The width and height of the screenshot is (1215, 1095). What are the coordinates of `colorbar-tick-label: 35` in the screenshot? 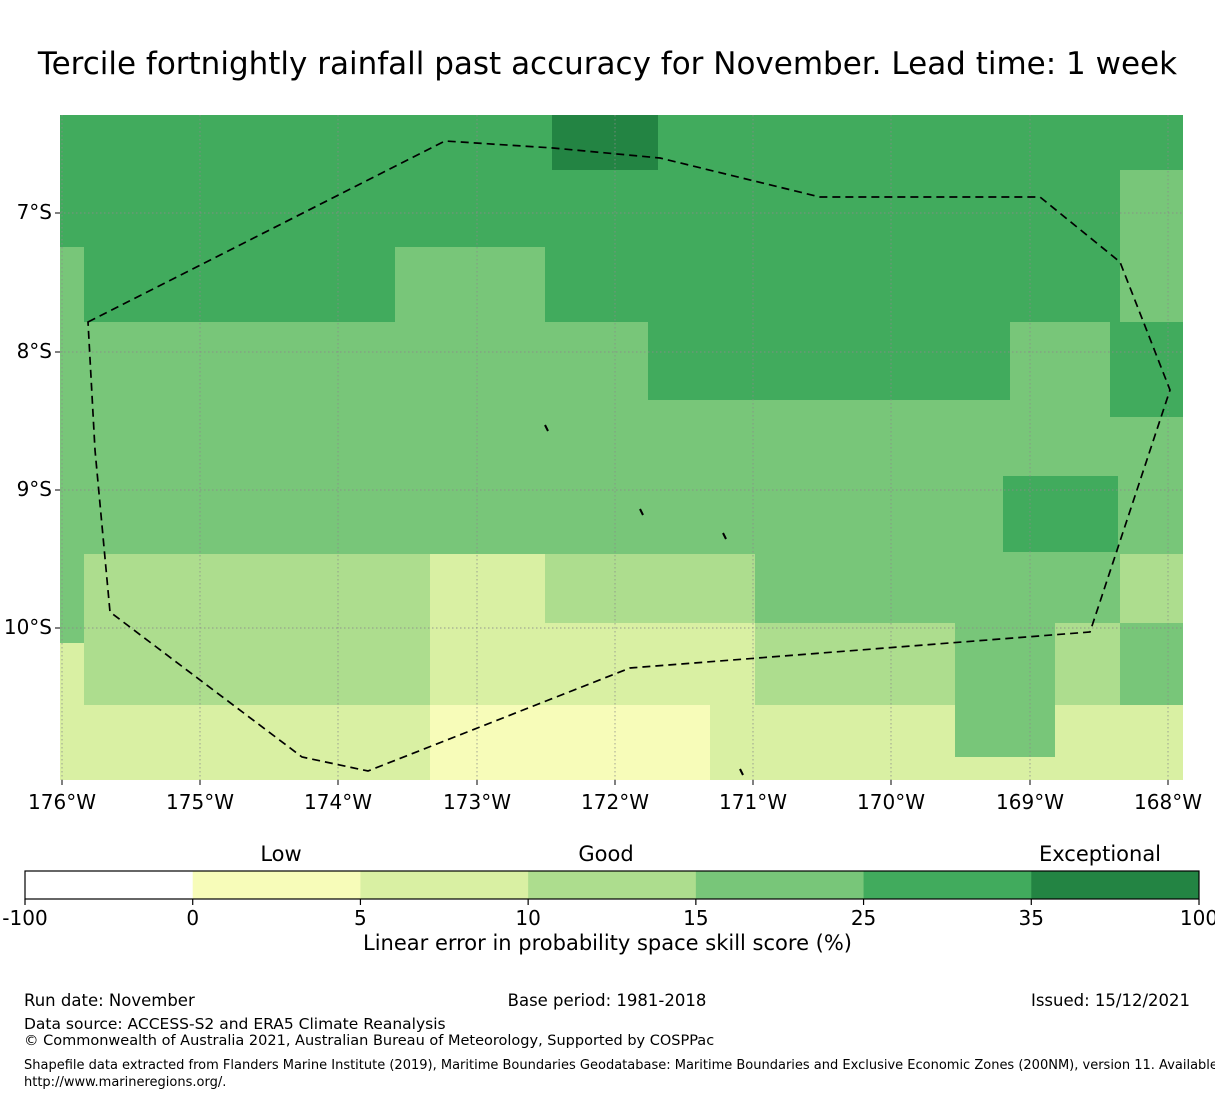 It's located at (1031, 918).